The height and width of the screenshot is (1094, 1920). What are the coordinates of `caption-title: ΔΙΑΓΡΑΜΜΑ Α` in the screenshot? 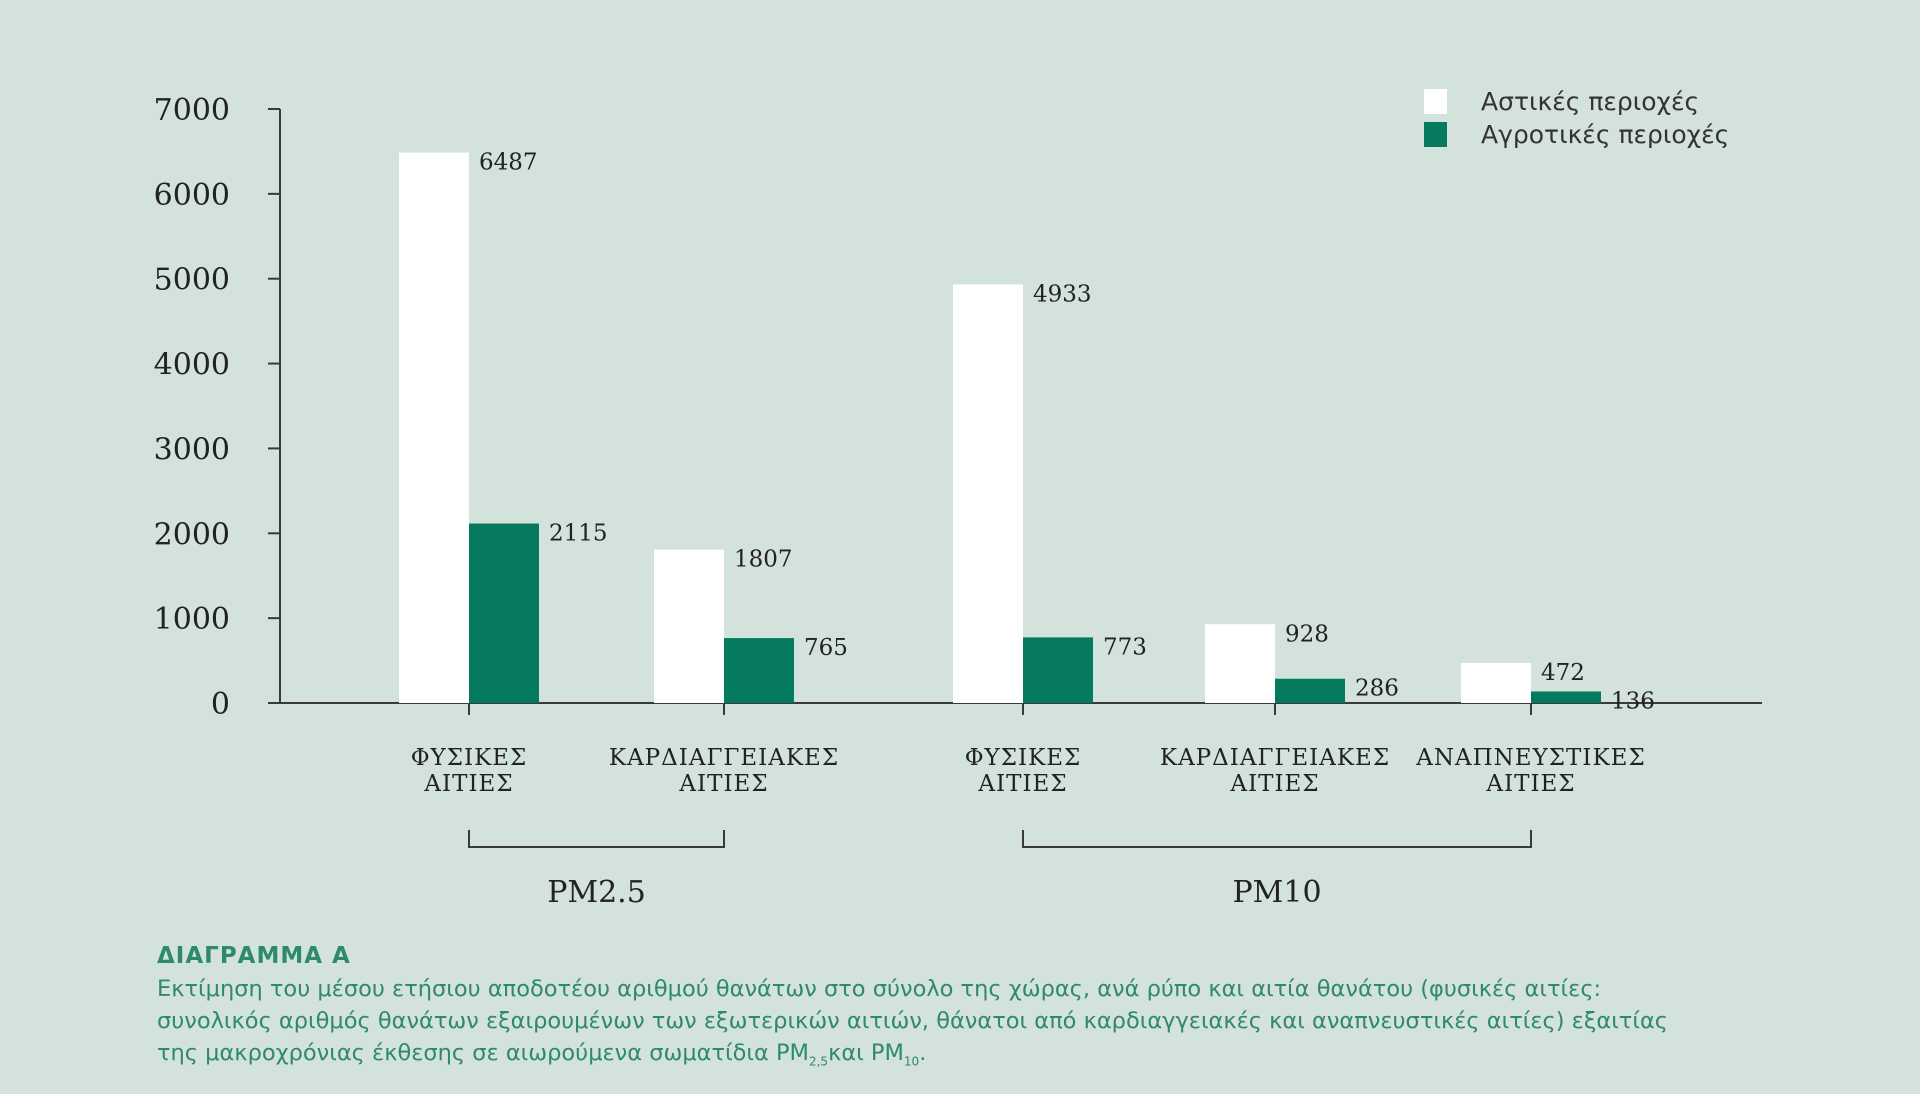 It's located at (254, 956).